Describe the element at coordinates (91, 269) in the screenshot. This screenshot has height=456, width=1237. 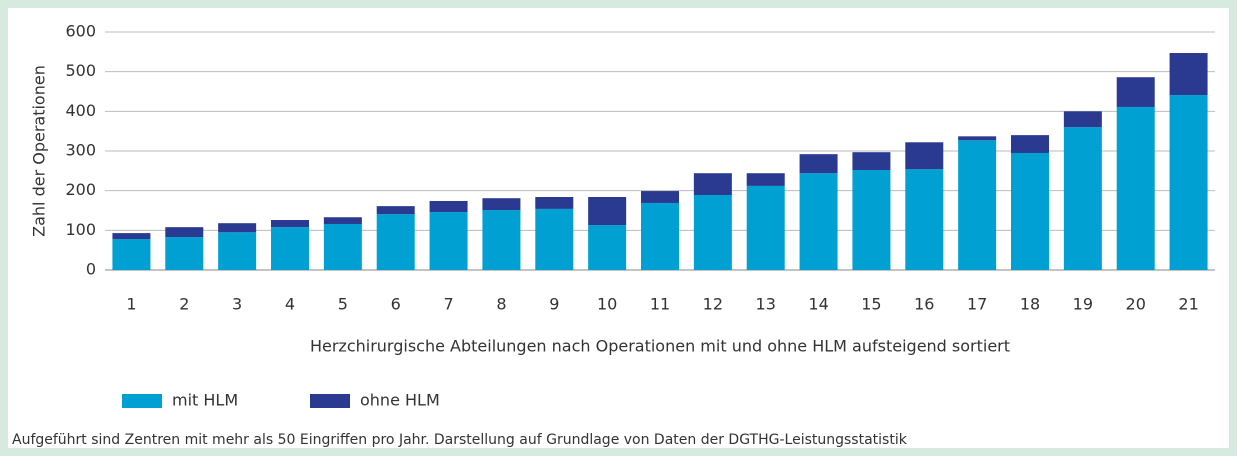
I see `y-tick-label: 0` at that location.